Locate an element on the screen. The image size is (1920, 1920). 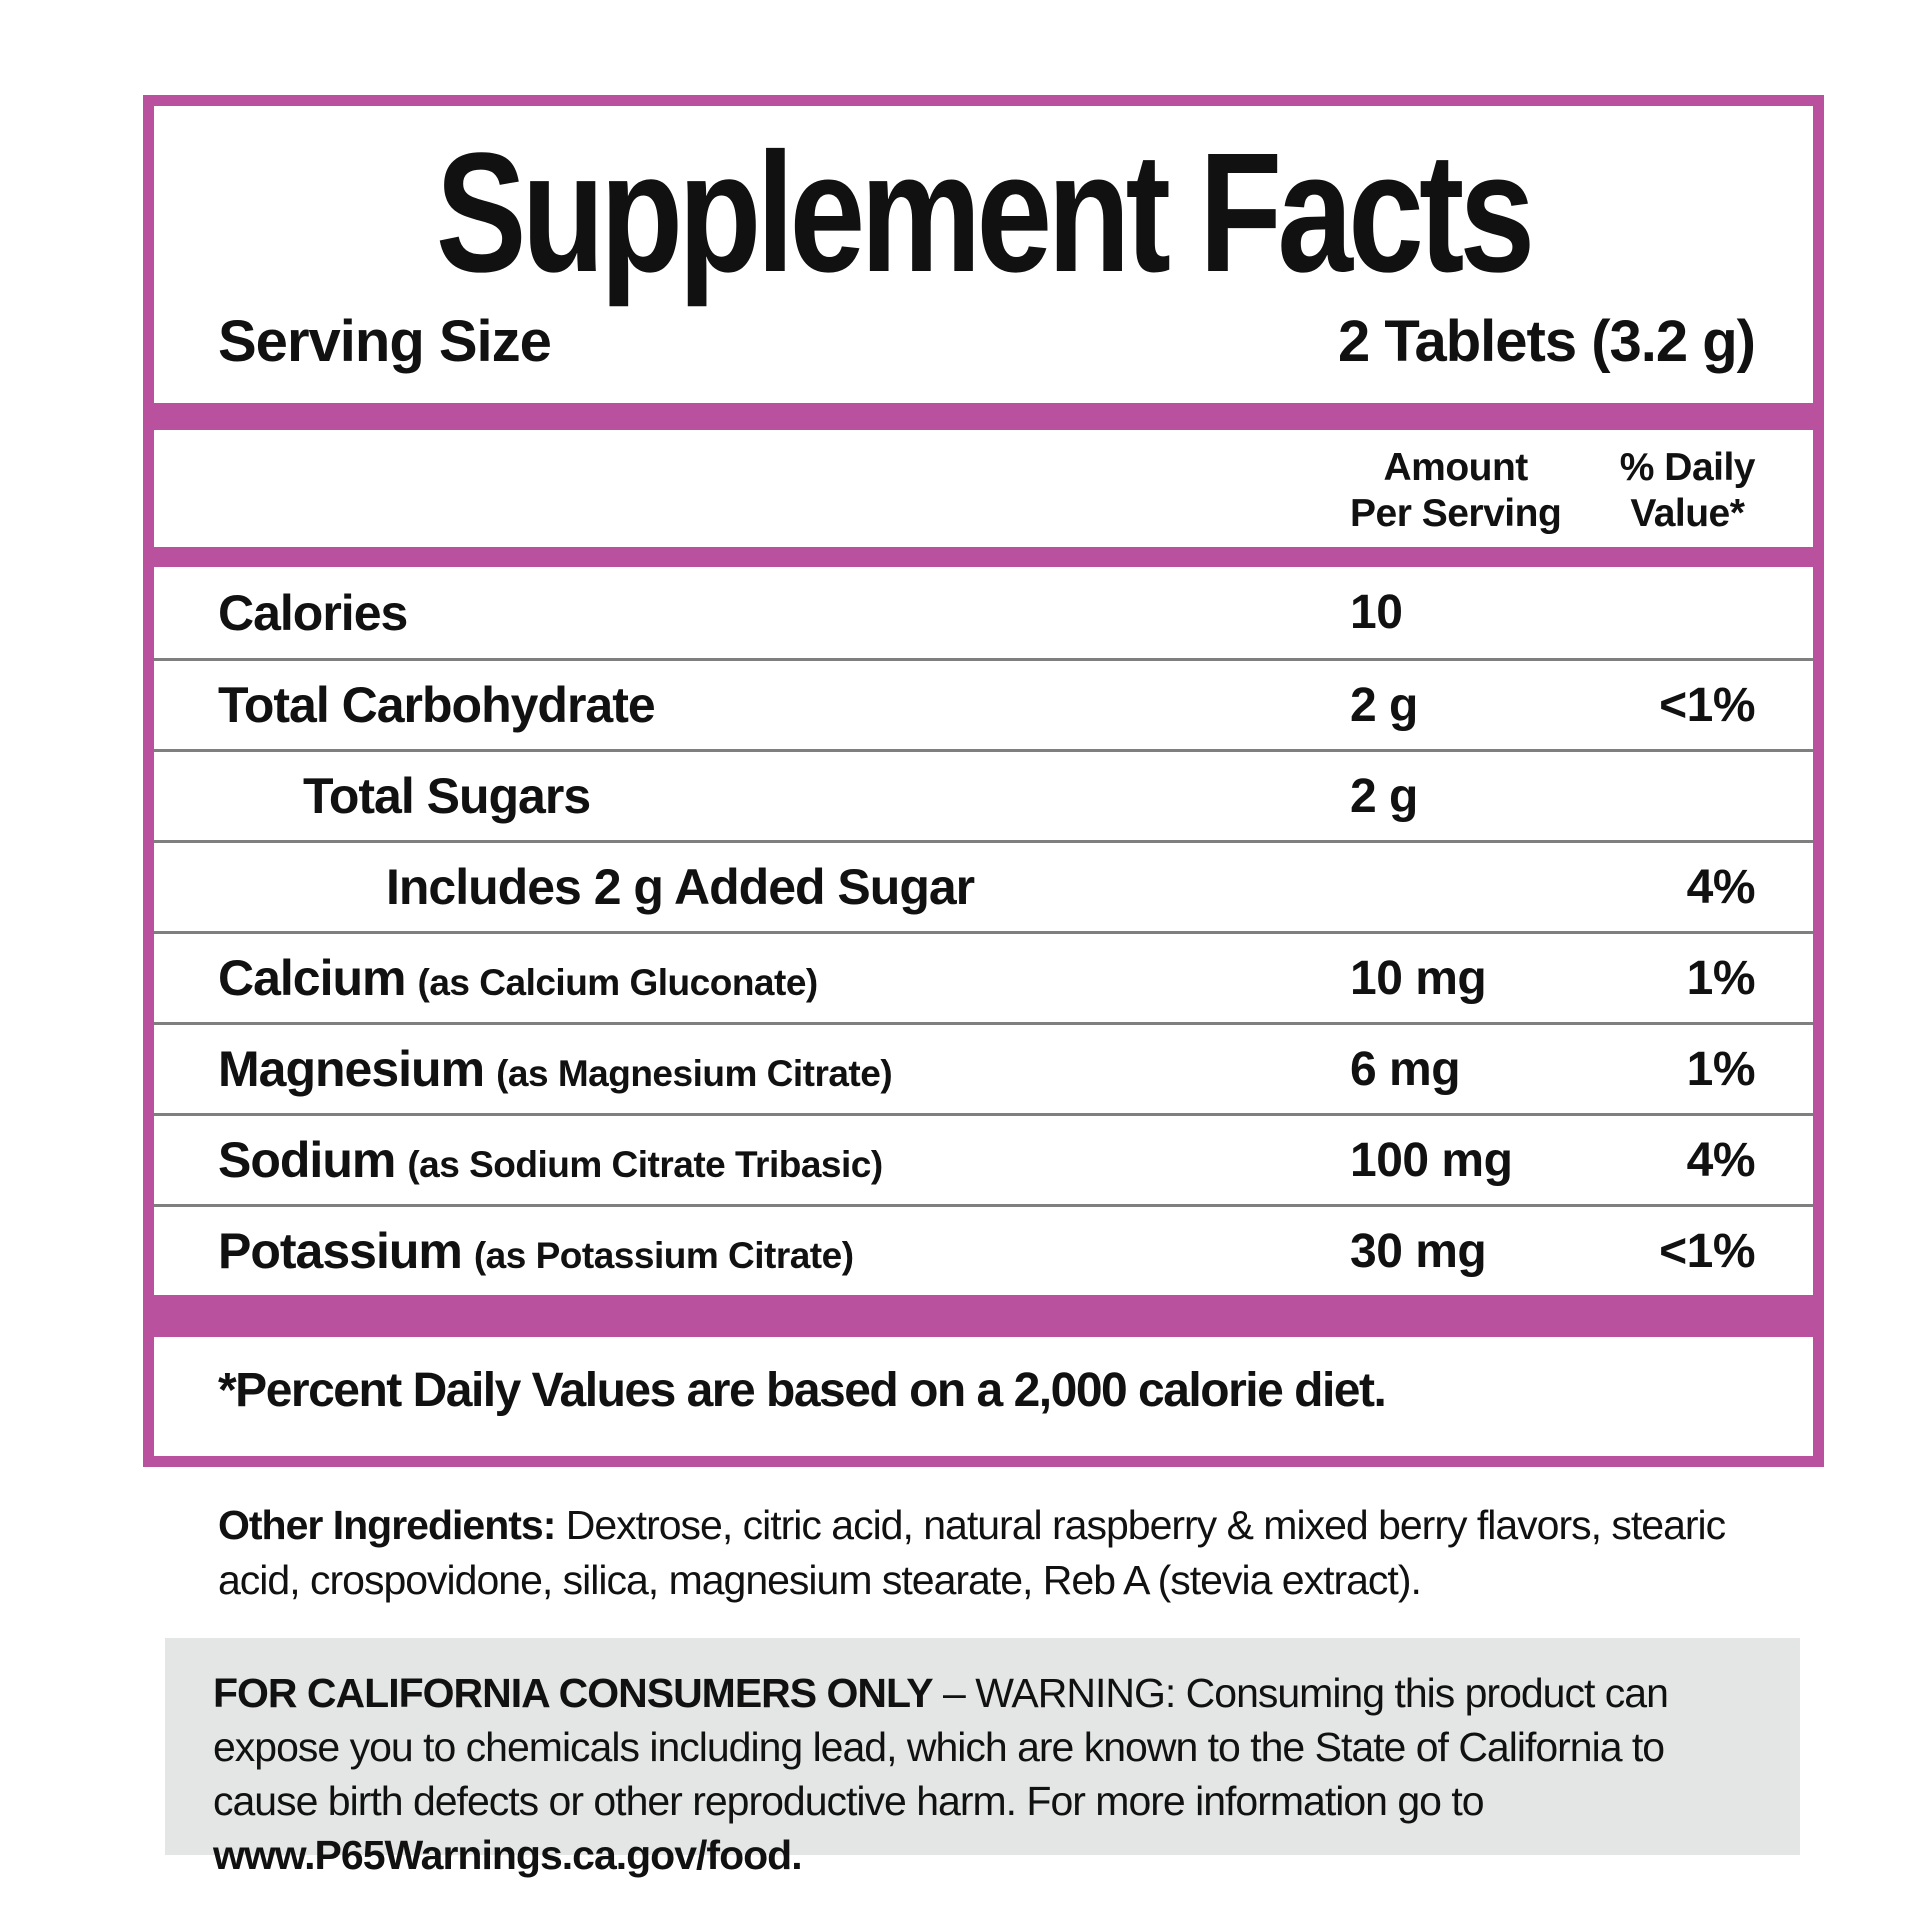
column-header-amount: Amount Per Serving is located at coordinates (1456, 491).